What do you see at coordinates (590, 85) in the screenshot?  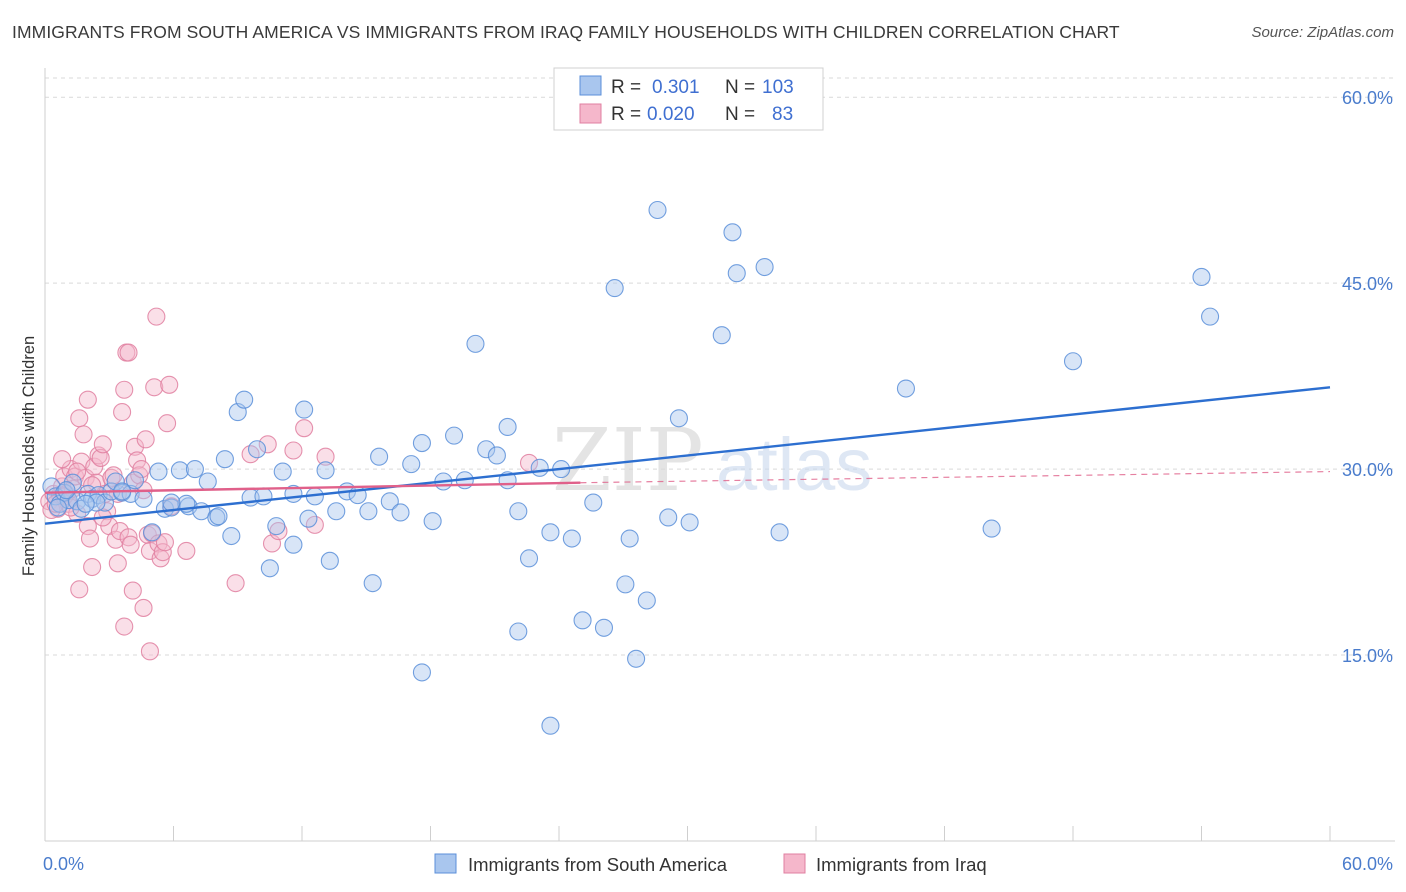 I see `stats-legend-swatch-blue` at bounding box center [590, 85].